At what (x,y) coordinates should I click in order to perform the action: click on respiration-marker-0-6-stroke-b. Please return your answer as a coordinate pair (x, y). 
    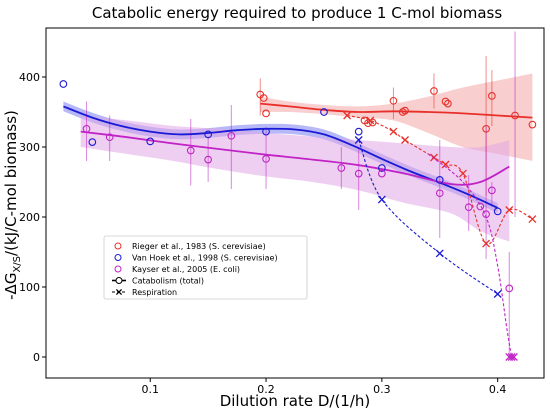
    Looking at the image, I should click on (462, 173).